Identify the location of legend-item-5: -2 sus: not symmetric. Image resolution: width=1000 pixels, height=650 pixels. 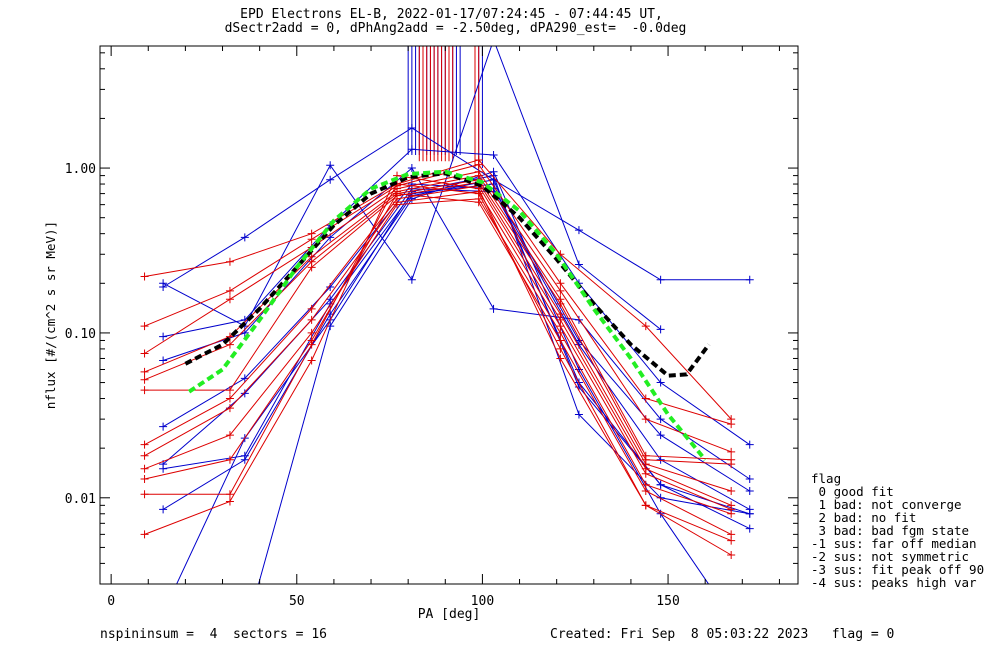
(890, 556).